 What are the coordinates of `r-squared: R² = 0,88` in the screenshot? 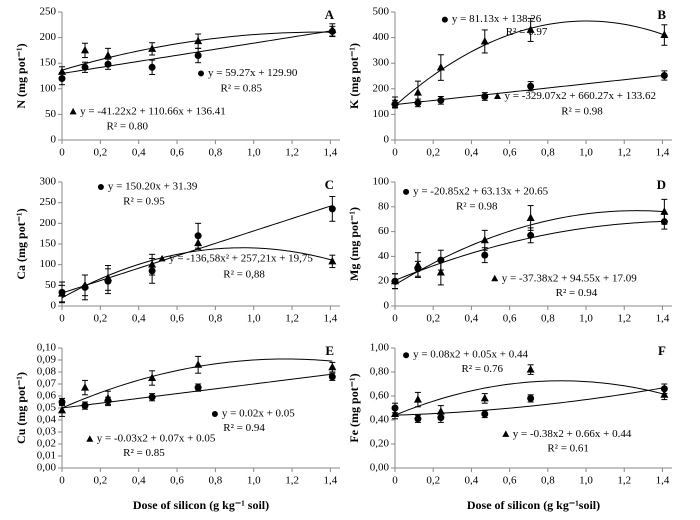 It's located at (244, 275).